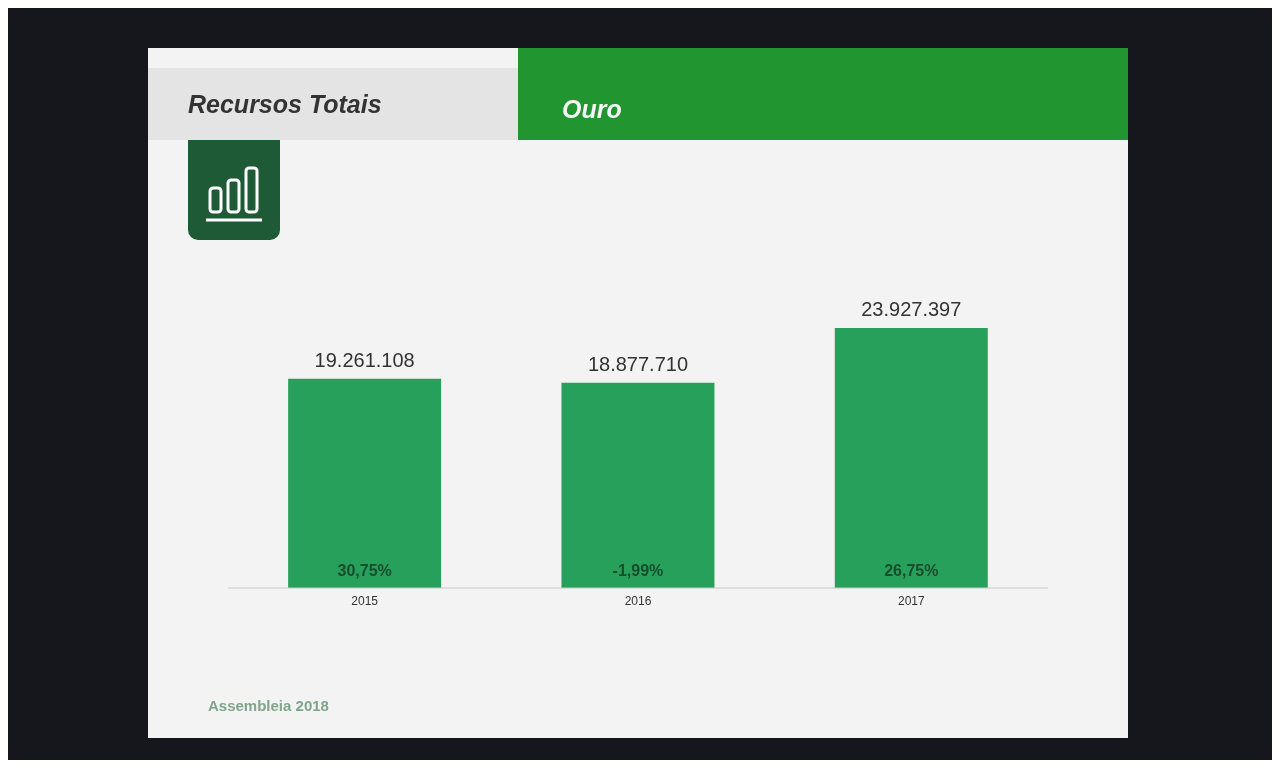 This screenshot has height=768, width=1280. What do you see at coordinates (911, 600) in the screenshot?
I see `x-tick-label: 2017` at bounding box center [911, 600].